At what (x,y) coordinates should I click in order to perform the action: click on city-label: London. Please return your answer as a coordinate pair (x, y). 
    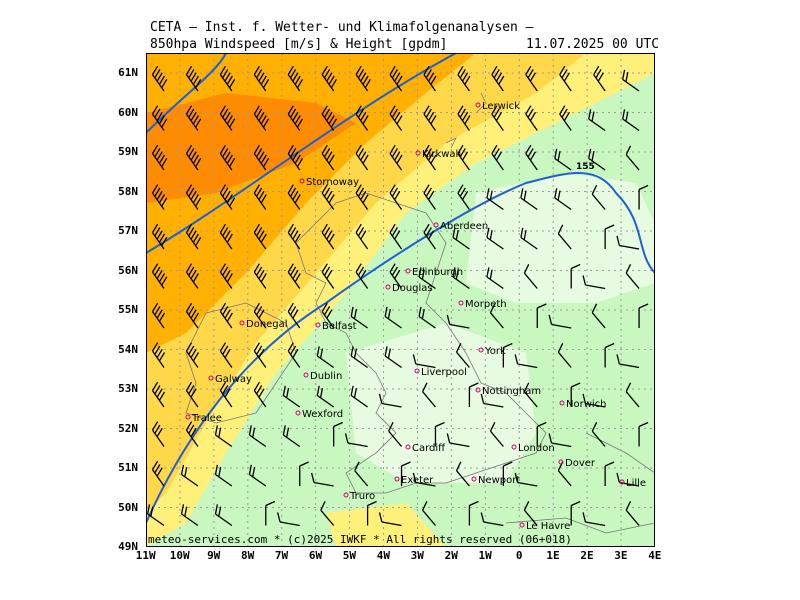
    Looking at the image, I should click on (536, 448).